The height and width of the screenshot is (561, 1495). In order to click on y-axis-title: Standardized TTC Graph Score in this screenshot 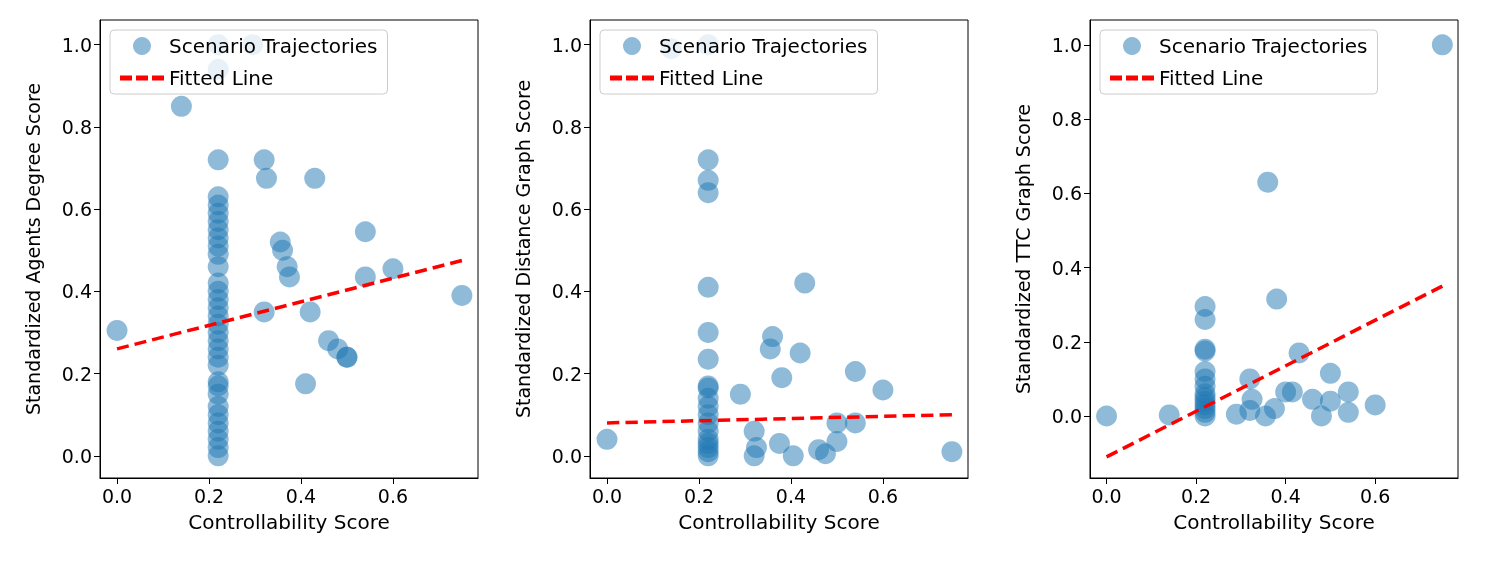, I will do `click(1022, 249)`.